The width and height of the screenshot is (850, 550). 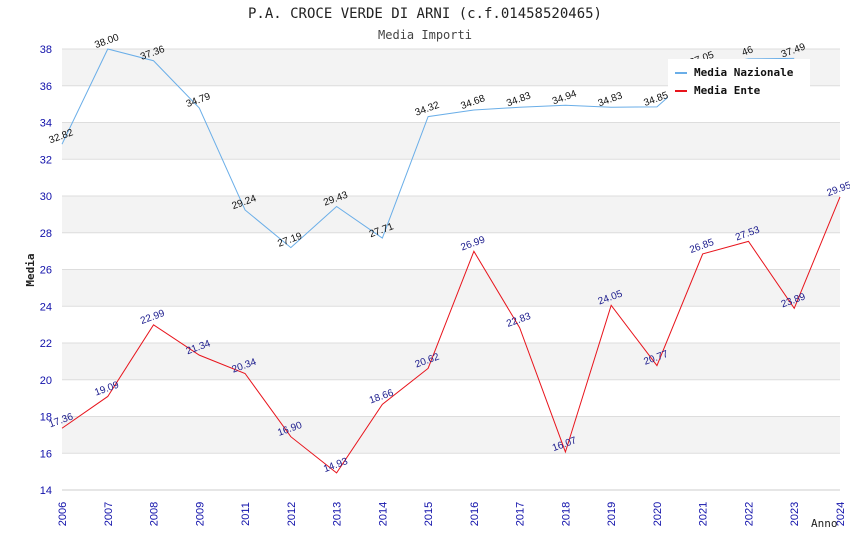 I want to click on y-tick-label: 16, so click(x=46, y=454).